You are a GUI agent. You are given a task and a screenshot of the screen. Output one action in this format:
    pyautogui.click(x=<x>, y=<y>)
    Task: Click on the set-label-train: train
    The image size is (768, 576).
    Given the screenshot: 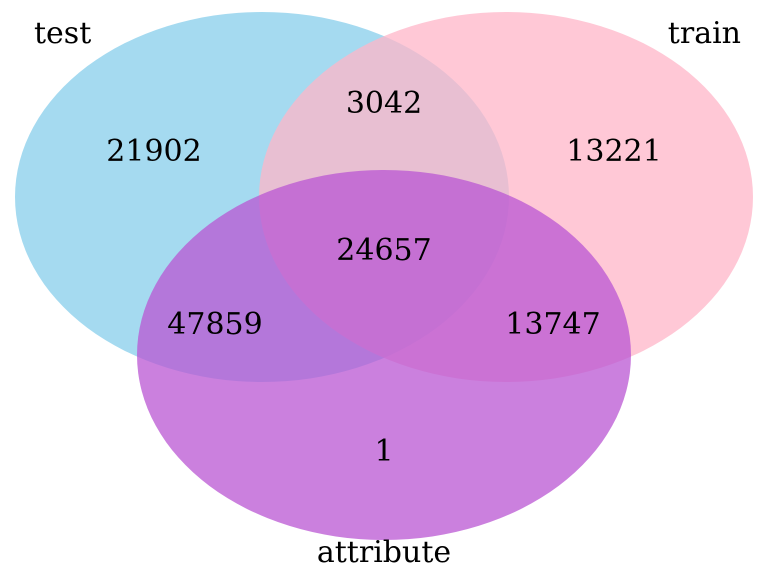 What is the action you would take?
    pyautogui.click(x=704, y=33)
    